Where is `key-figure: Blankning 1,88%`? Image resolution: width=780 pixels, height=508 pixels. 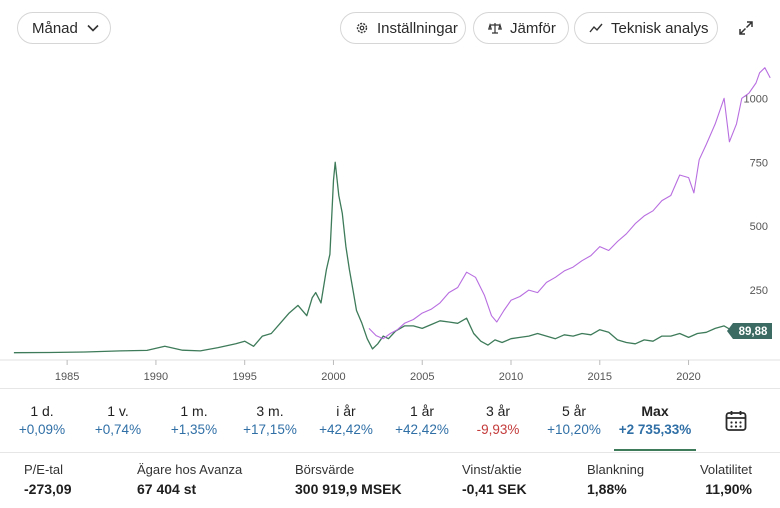 key-figure: Blankning 1,88% is located at coordinates (615, 479).